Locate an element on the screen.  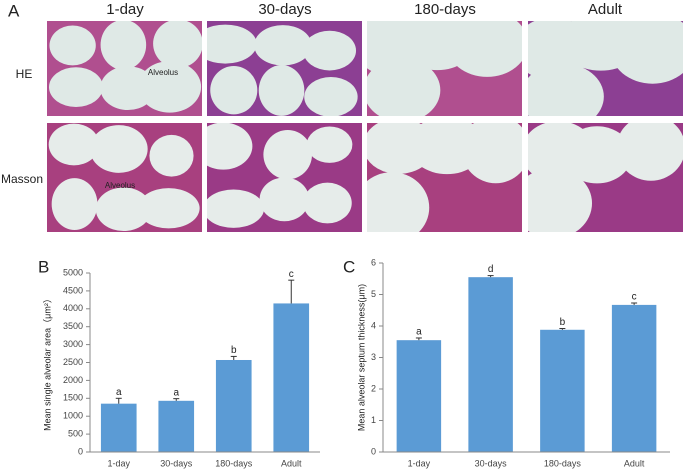
panel-label: C is located at coordinates (349, 266).